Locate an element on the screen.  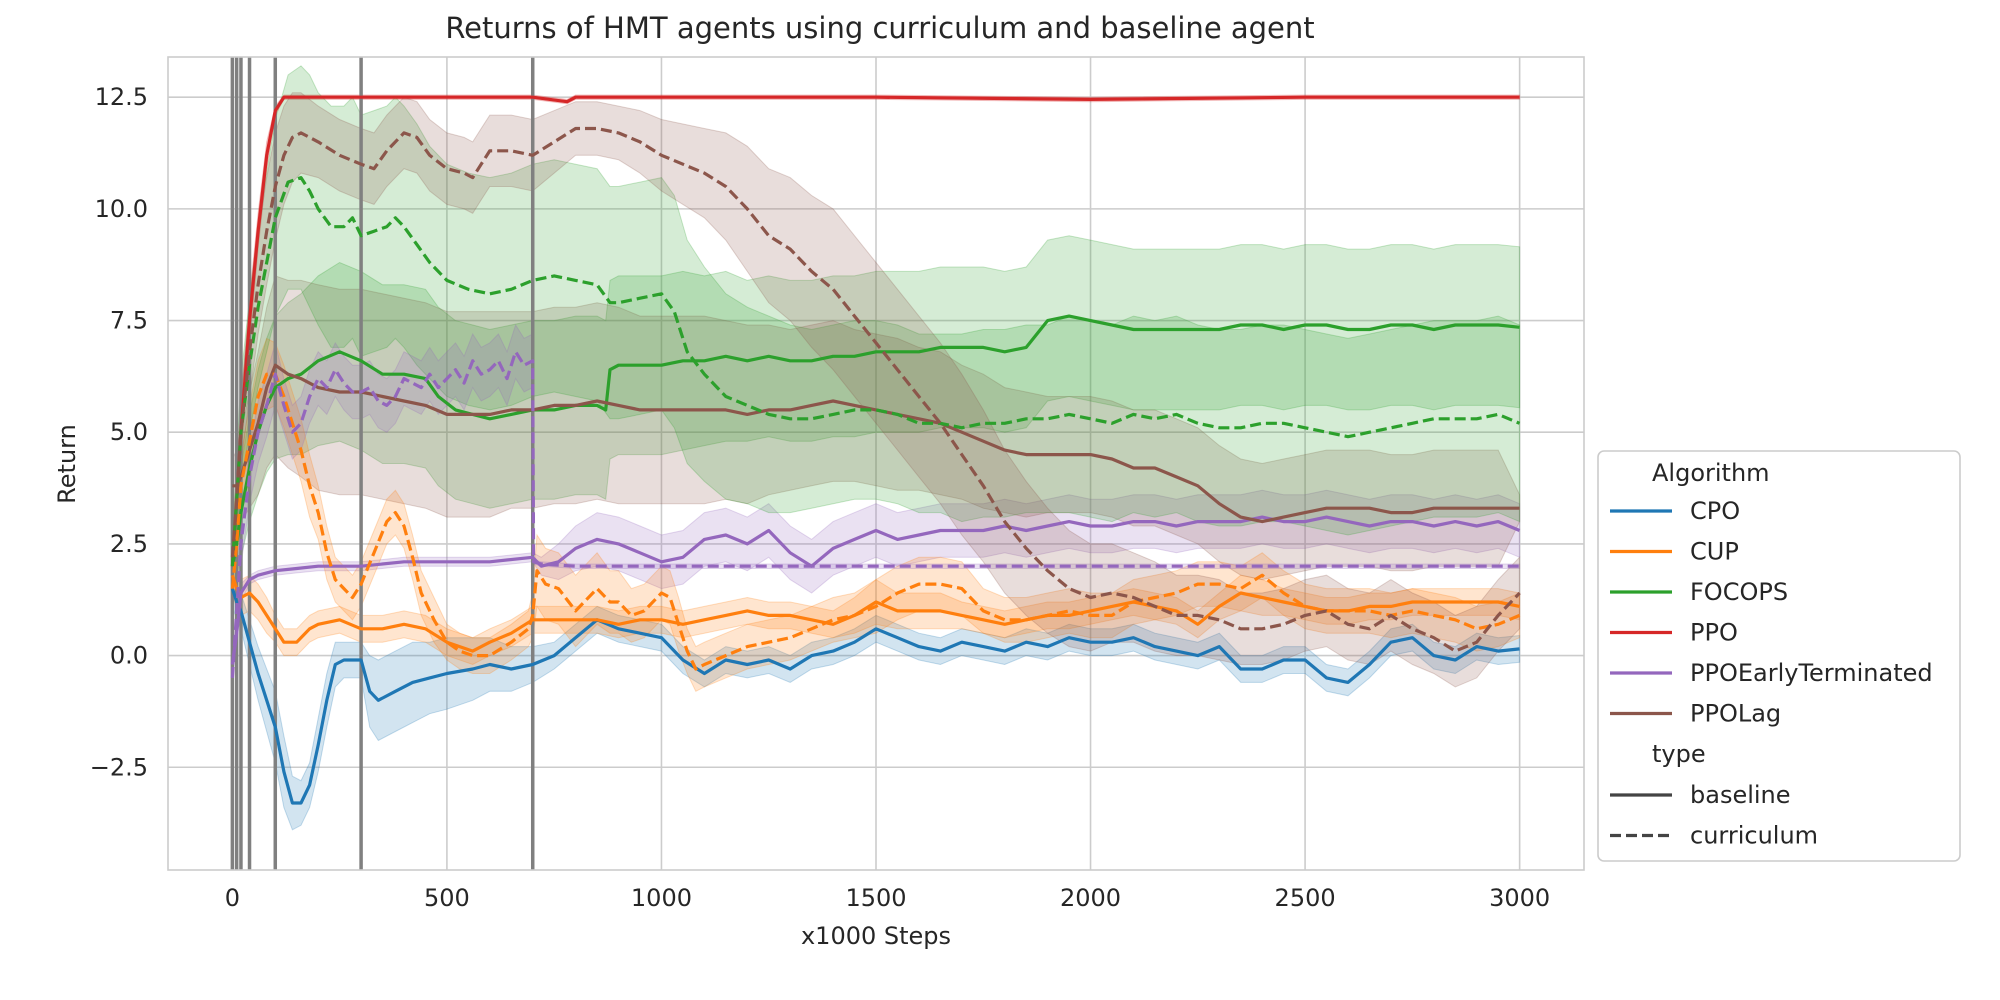
x-tick-label: 500 is located at coordinates (447, 898).